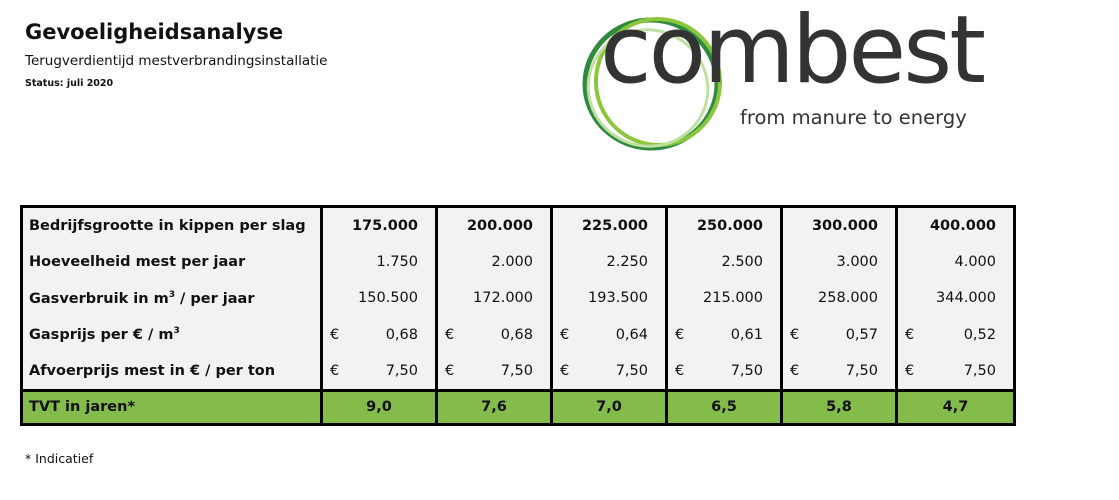 This screenshot has height=500, width=1119. I want to click on value-cell: €0,64, so click(609, 334).